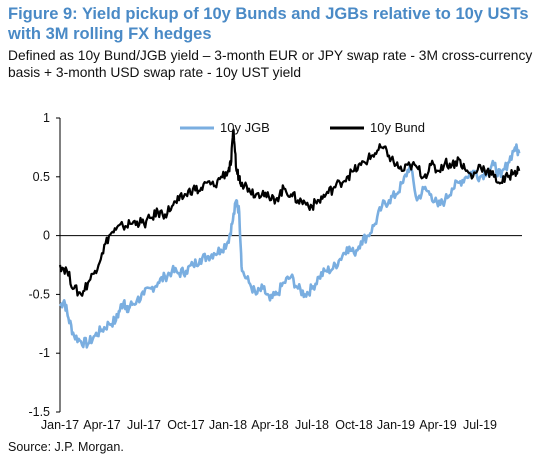  What do you see at coordinates (186, 425) in the screenshot?
I see `x-tick-label: Oct-17` at bounding box center [186, 425].